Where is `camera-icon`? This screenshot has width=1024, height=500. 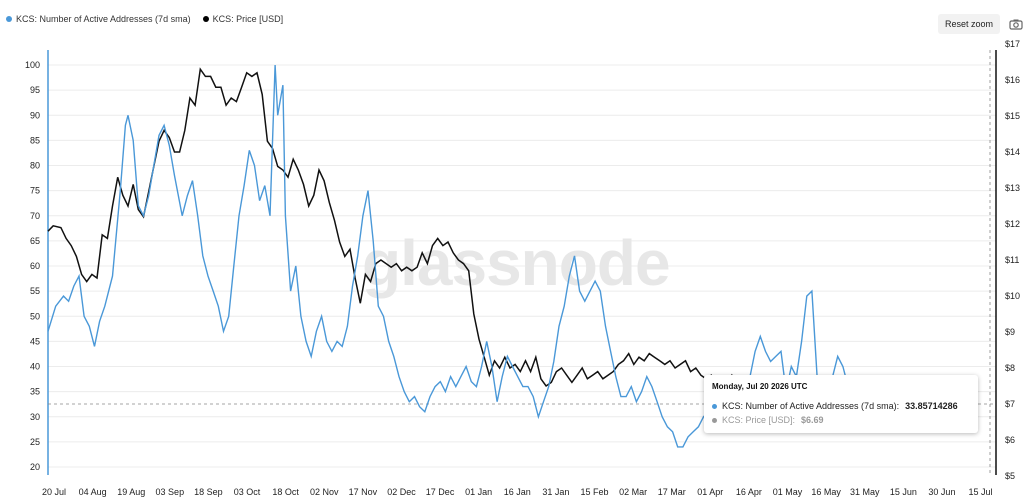 camera-icon is located at coordinates (1016, 24).